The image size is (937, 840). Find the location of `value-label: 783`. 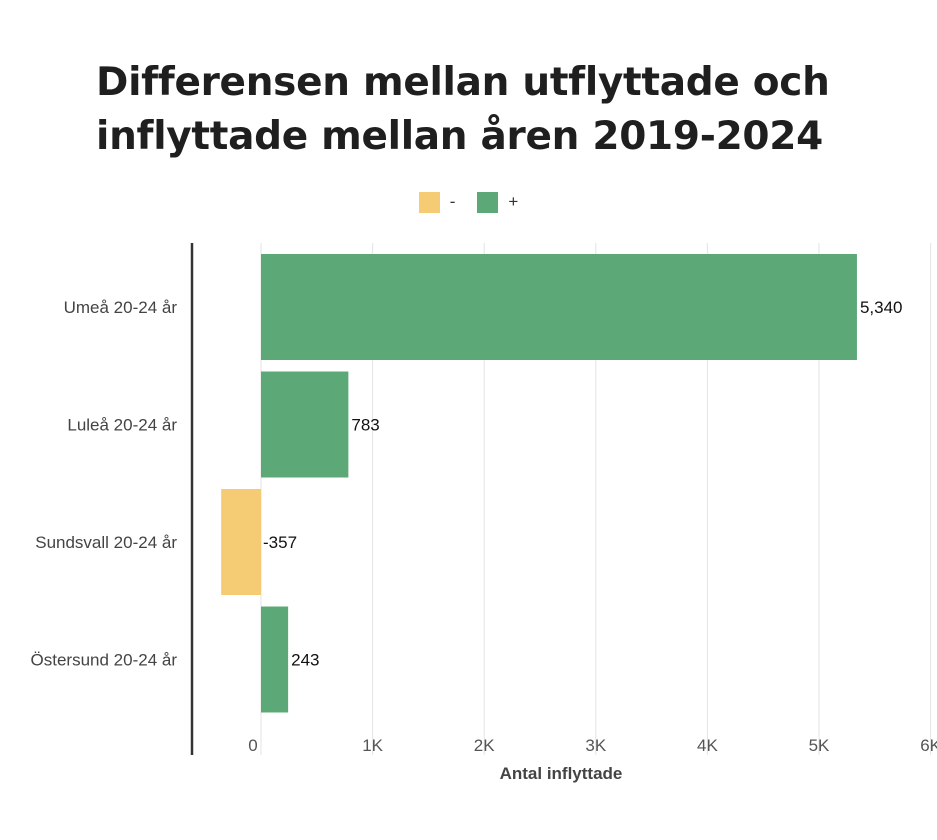

value-label: 783 is located at coordinates (365, 425).